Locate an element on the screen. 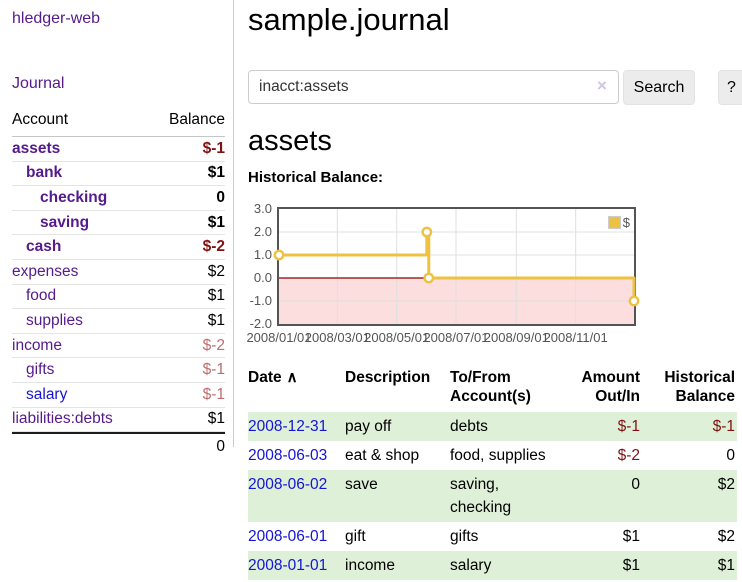  transaction-description: income is located at coordinates (370, 565).